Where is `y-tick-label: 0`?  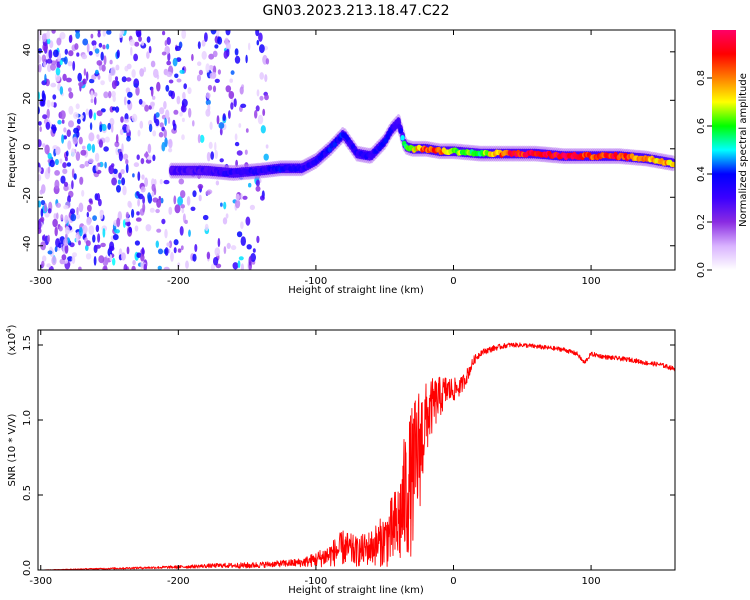
y-tick-label: 0 is located at coordinates (27, 147).